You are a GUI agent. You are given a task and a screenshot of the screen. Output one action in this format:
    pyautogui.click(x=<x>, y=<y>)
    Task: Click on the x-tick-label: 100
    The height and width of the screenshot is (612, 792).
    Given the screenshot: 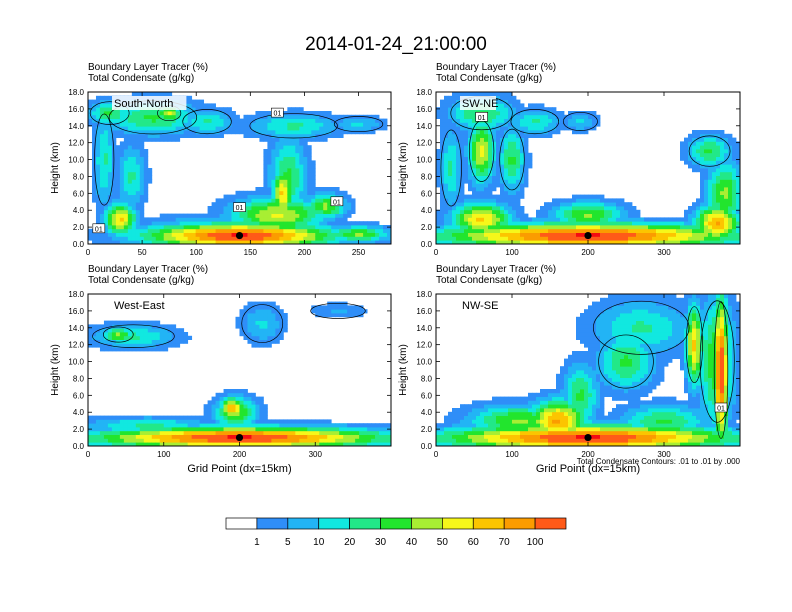 What is the action you would take?
    pyautogui.click(x=512, y=252)
    